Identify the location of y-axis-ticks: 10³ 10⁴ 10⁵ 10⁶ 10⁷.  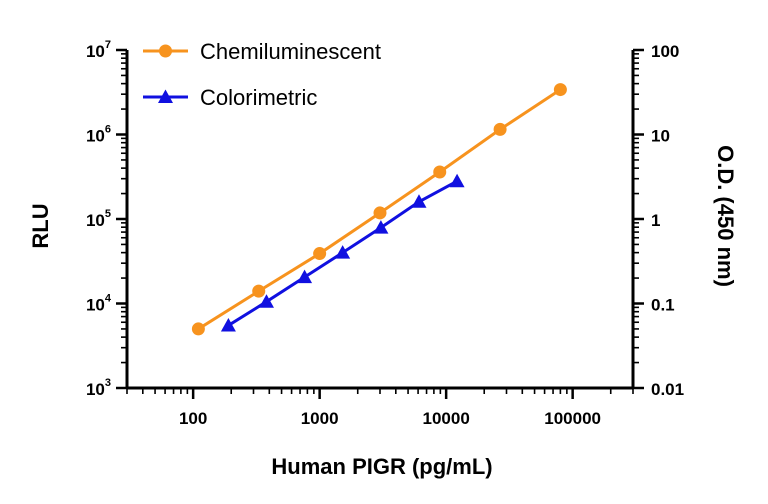
(106, 219).